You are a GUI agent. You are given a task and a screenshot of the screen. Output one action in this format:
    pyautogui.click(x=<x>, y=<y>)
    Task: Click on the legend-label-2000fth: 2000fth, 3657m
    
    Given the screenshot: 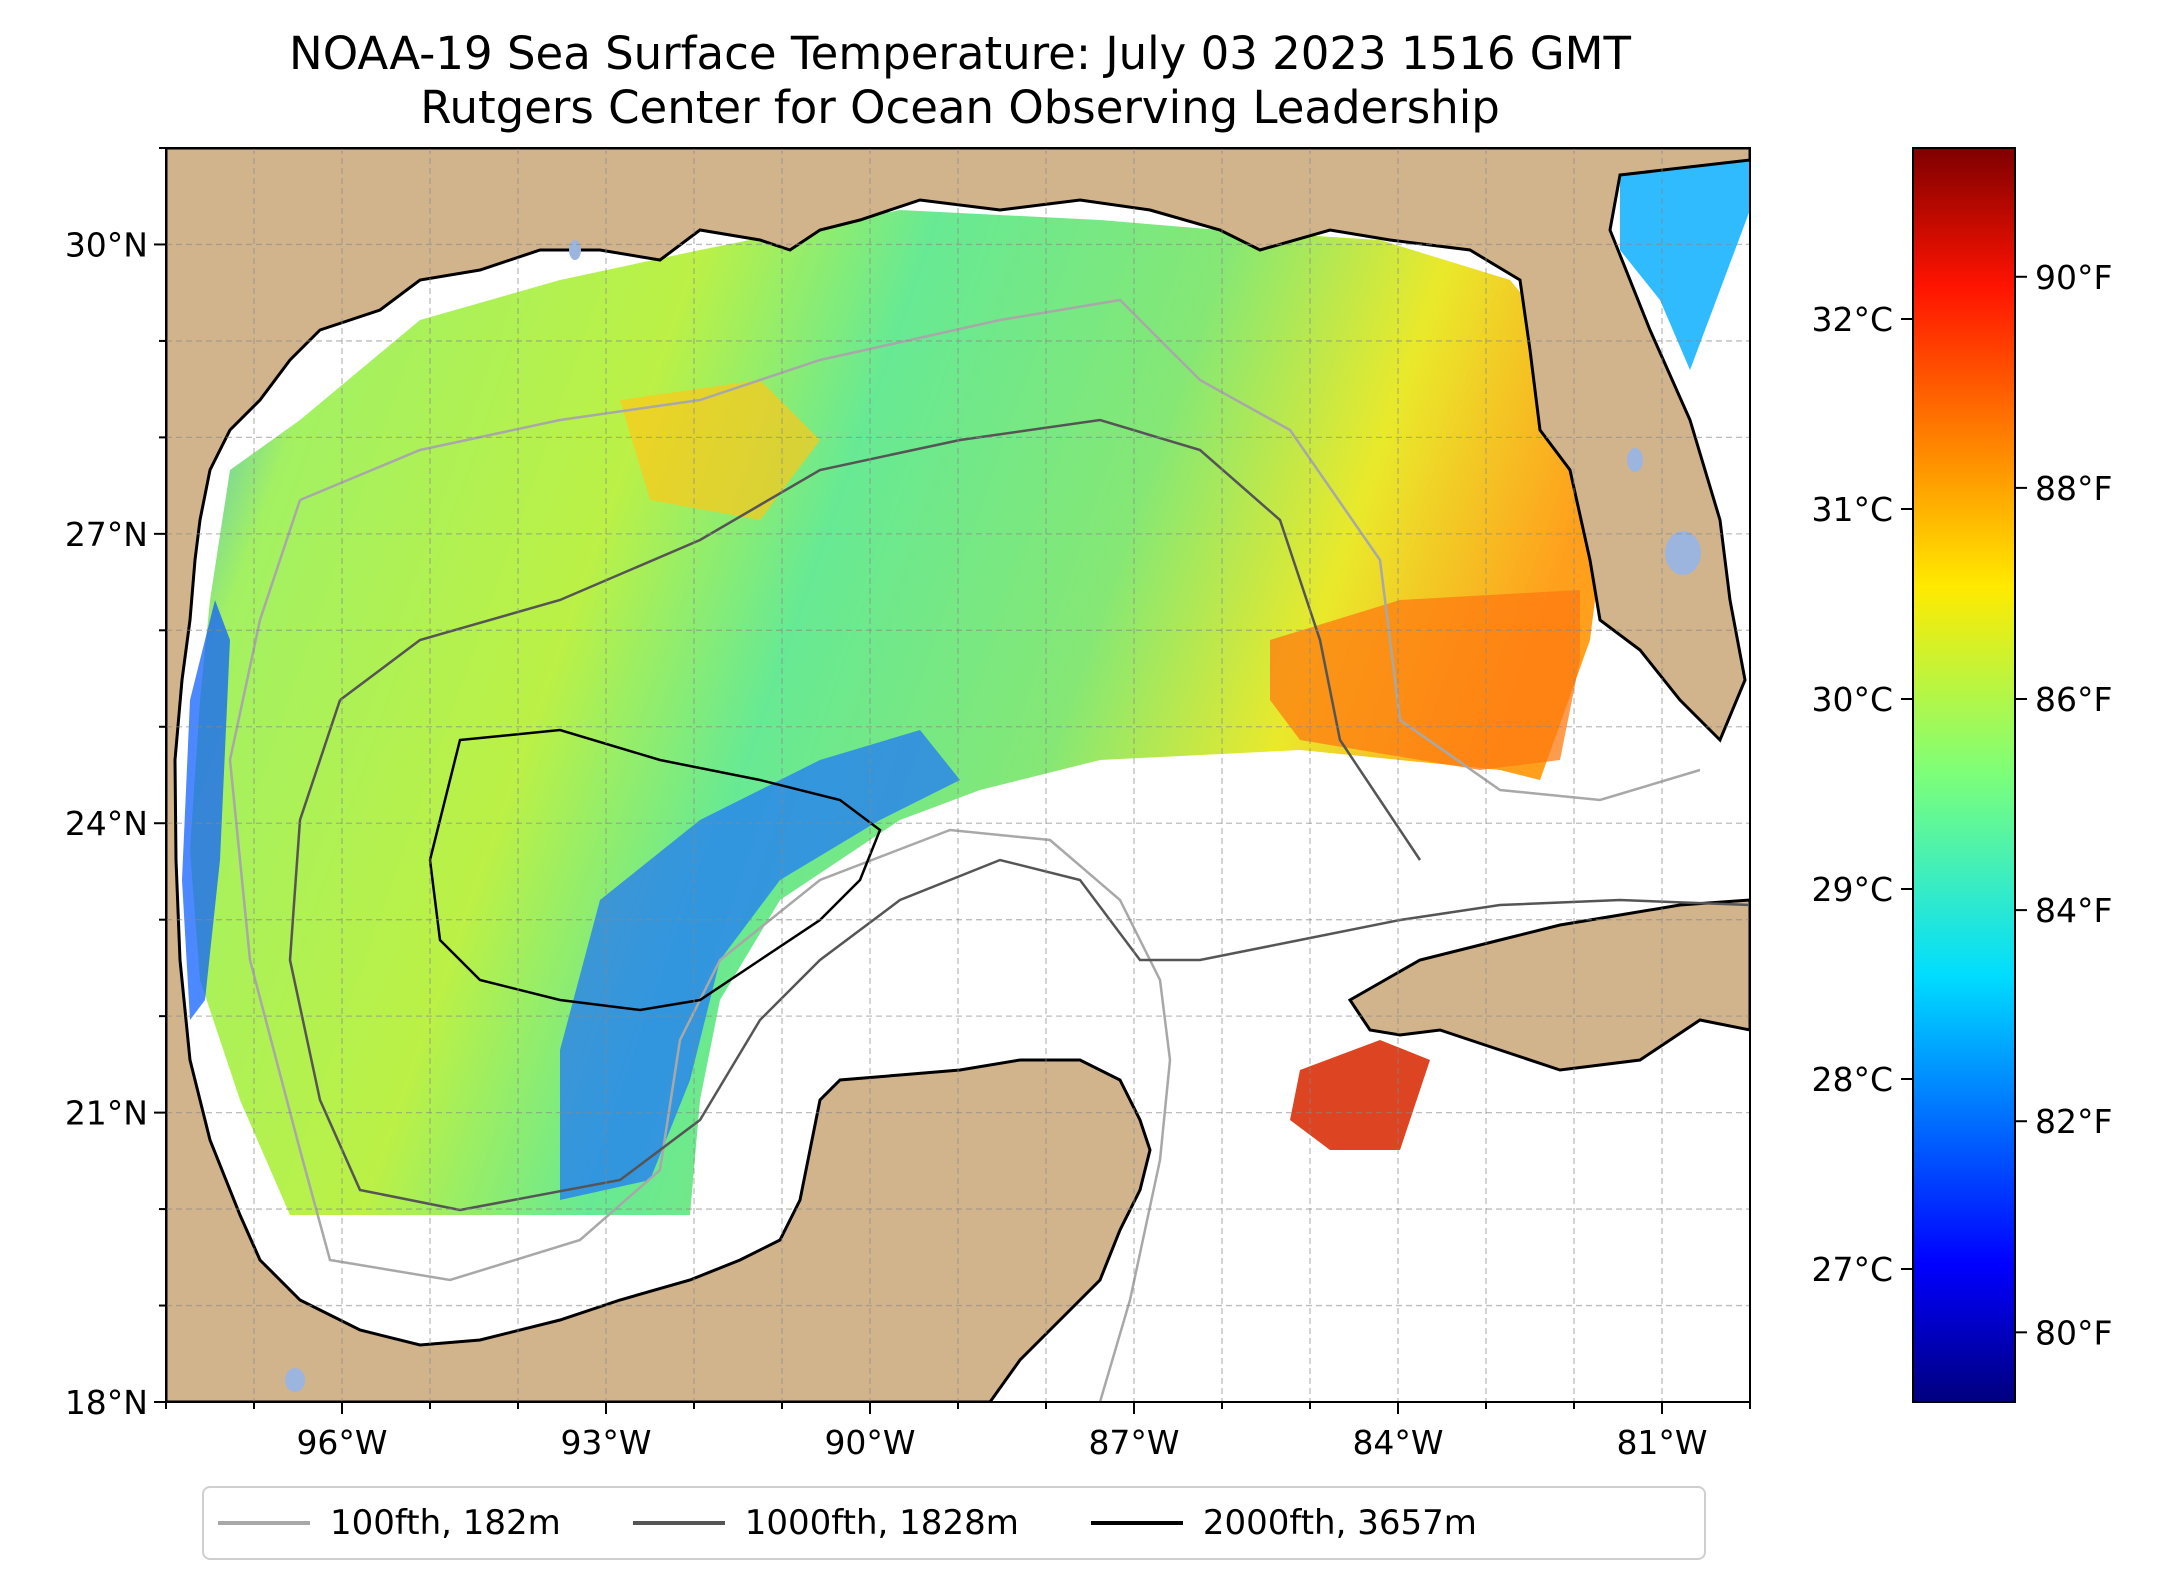 What is the action you would take?
    pyautogui.click(x=1339, y=1523)
    